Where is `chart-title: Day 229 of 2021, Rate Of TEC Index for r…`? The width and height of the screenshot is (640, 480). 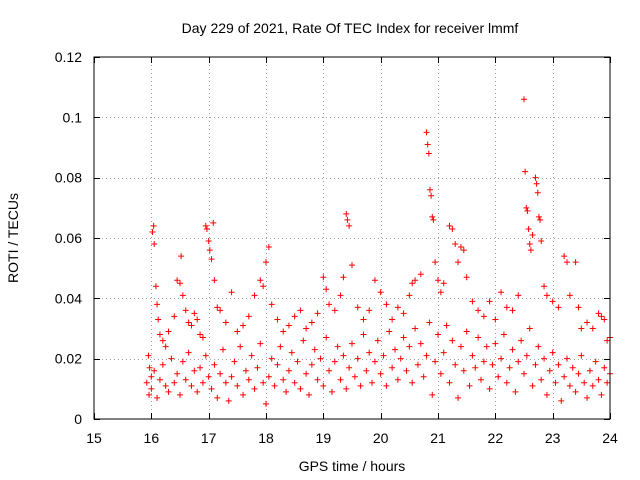 chart-title: Day 229 of 2021, Rate Of TEC Index for r… is located at coordinates (350, 28).